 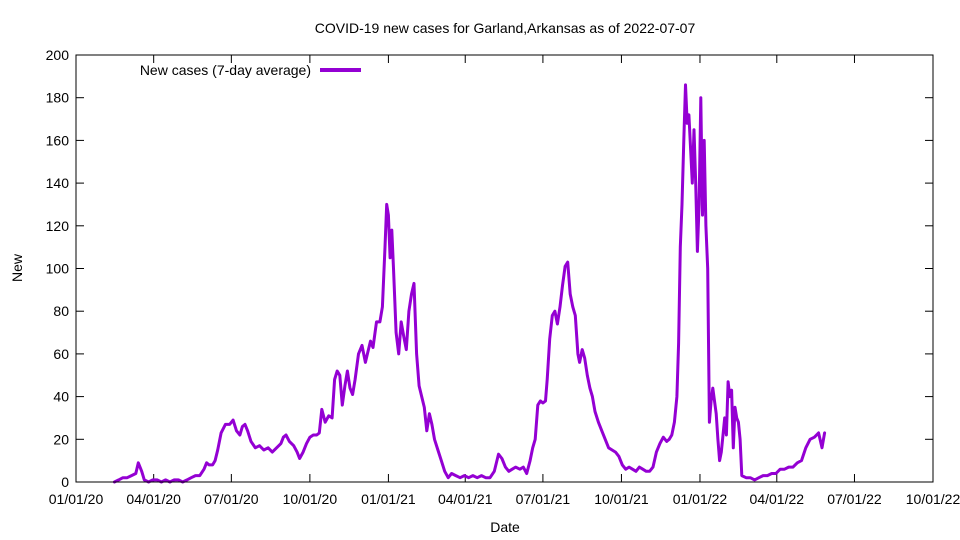 What do you see at coordinates (700, 499) in the screenshot?
I see `x-tick-label: 01/01/22` at bounding box center [700, 499].